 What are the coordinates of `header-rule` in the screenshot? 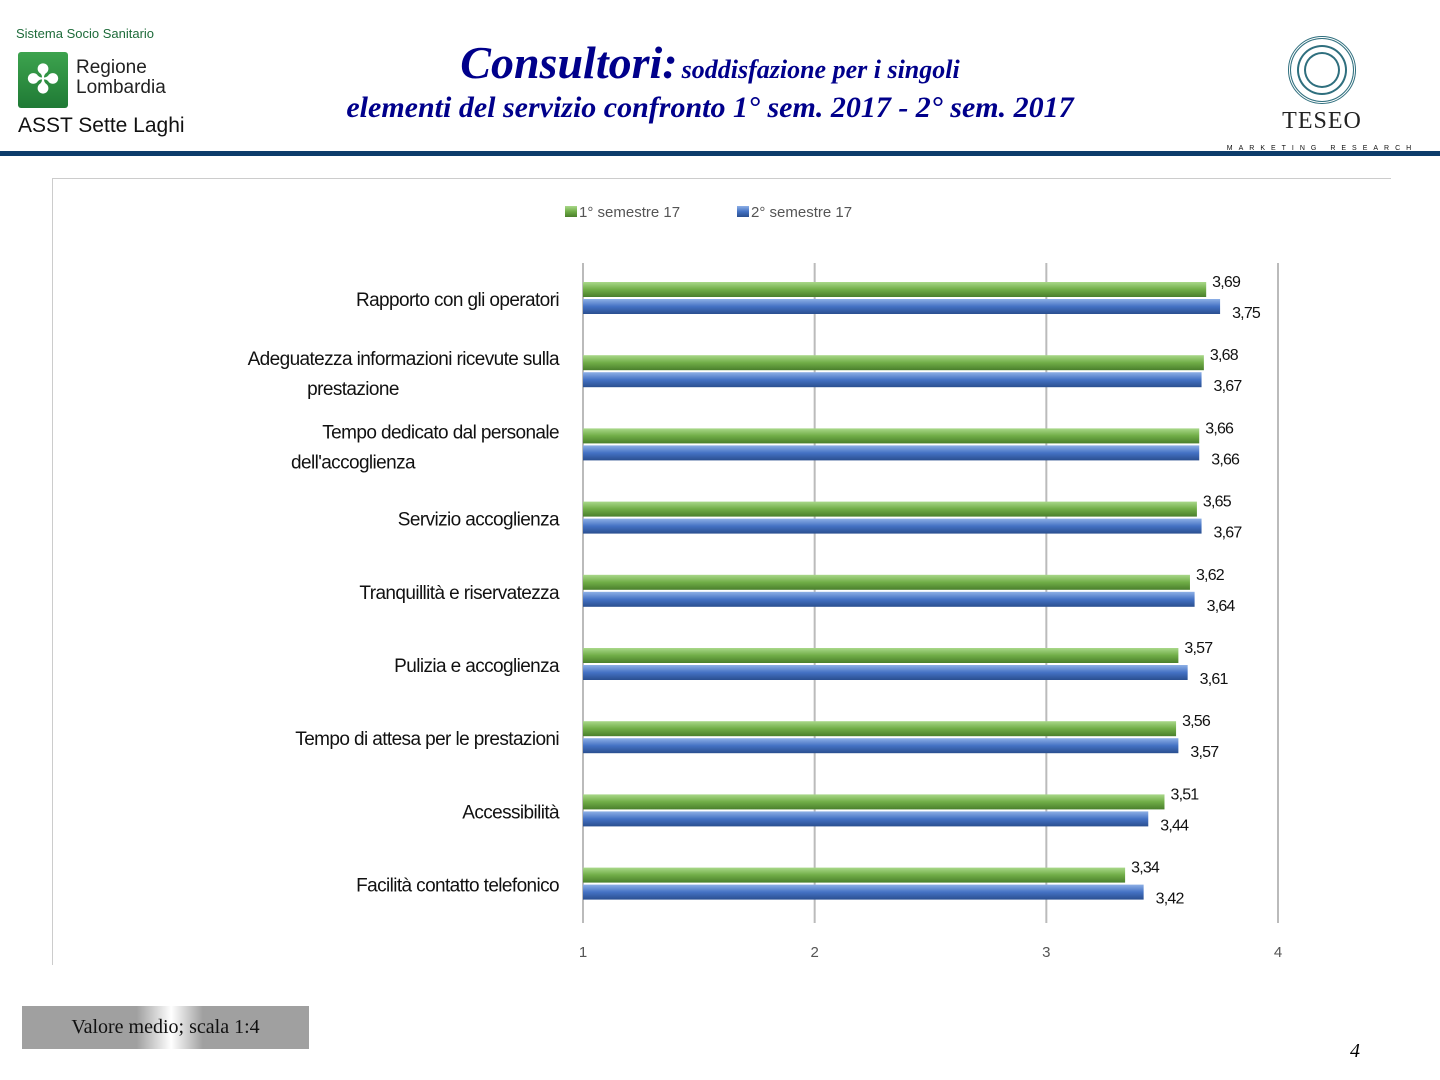 It's located at (720, 153).